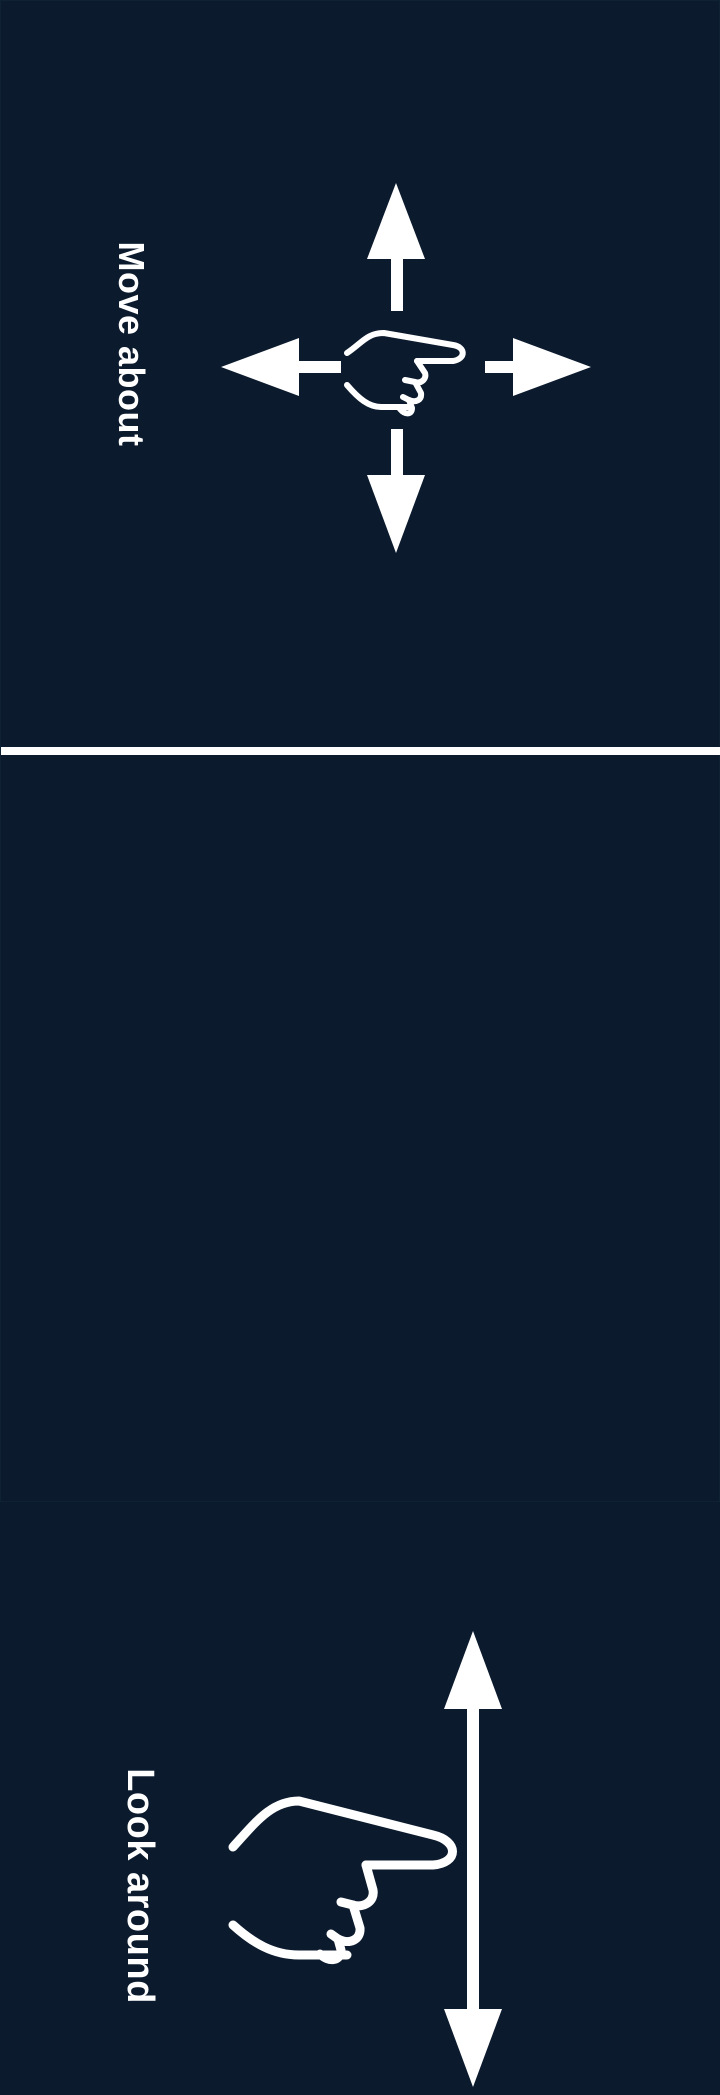 This screenshot has height=2095, width=720. What do you see at coordinates (538, 367) in the screenshot?
I see `arrow-right-icon` at bounding box center [538, 367].